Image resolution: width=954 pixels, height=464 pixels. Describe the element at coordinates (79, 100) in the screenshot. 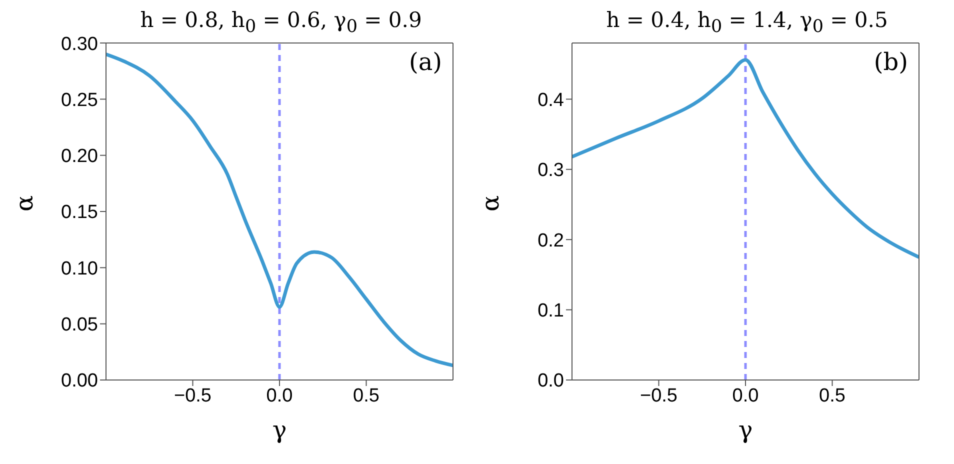

I see `y-tick-label: 0.25` at that location.